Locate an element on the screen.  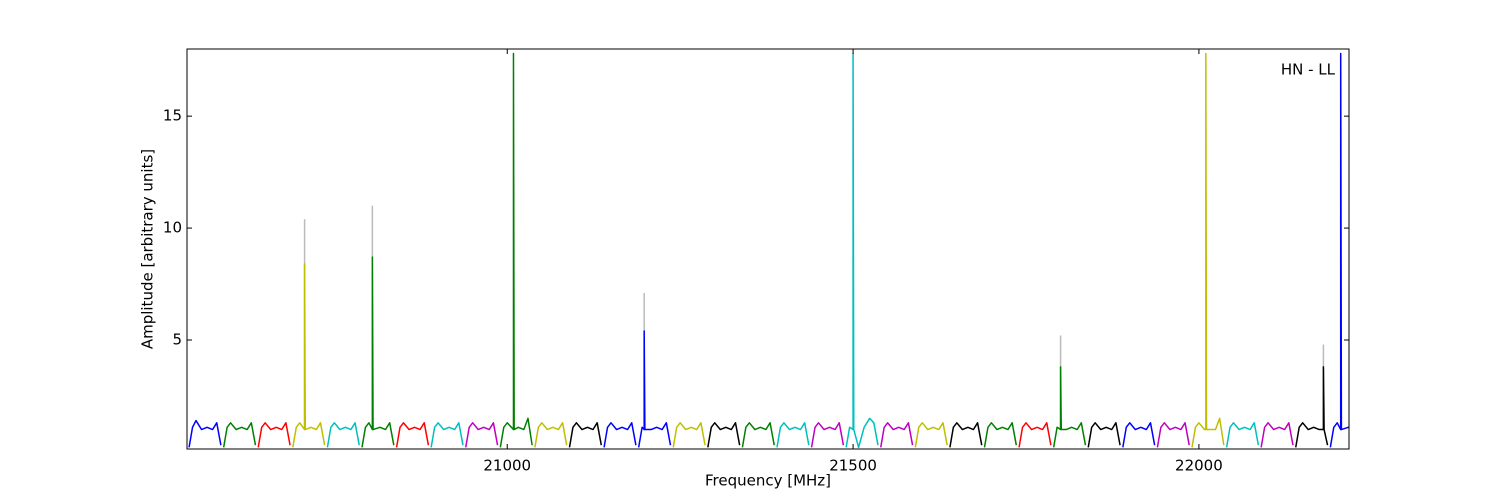
y-tick-label: 10 is located at coordinates (172, 228).